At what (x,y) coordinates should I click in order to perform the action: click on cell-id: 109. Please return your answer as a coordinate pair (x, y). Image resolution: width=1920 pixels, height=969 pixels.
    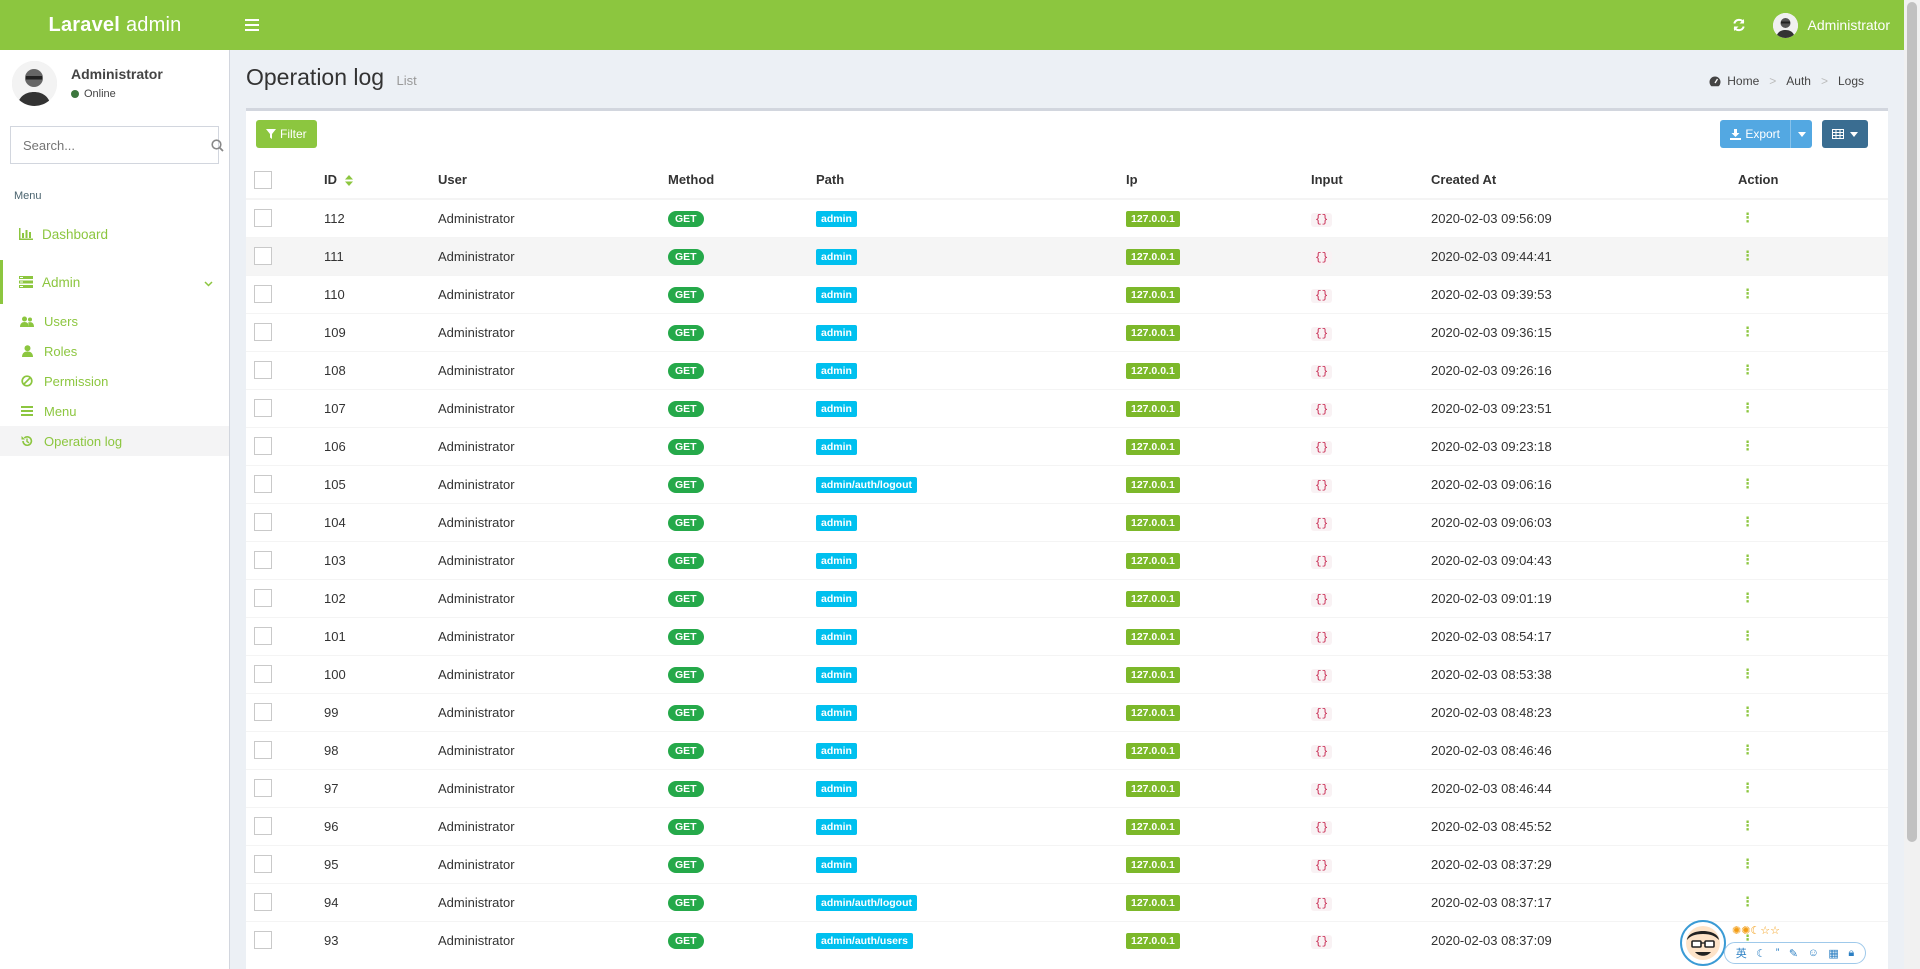
    Looking at the image, I should click on (373, 331).